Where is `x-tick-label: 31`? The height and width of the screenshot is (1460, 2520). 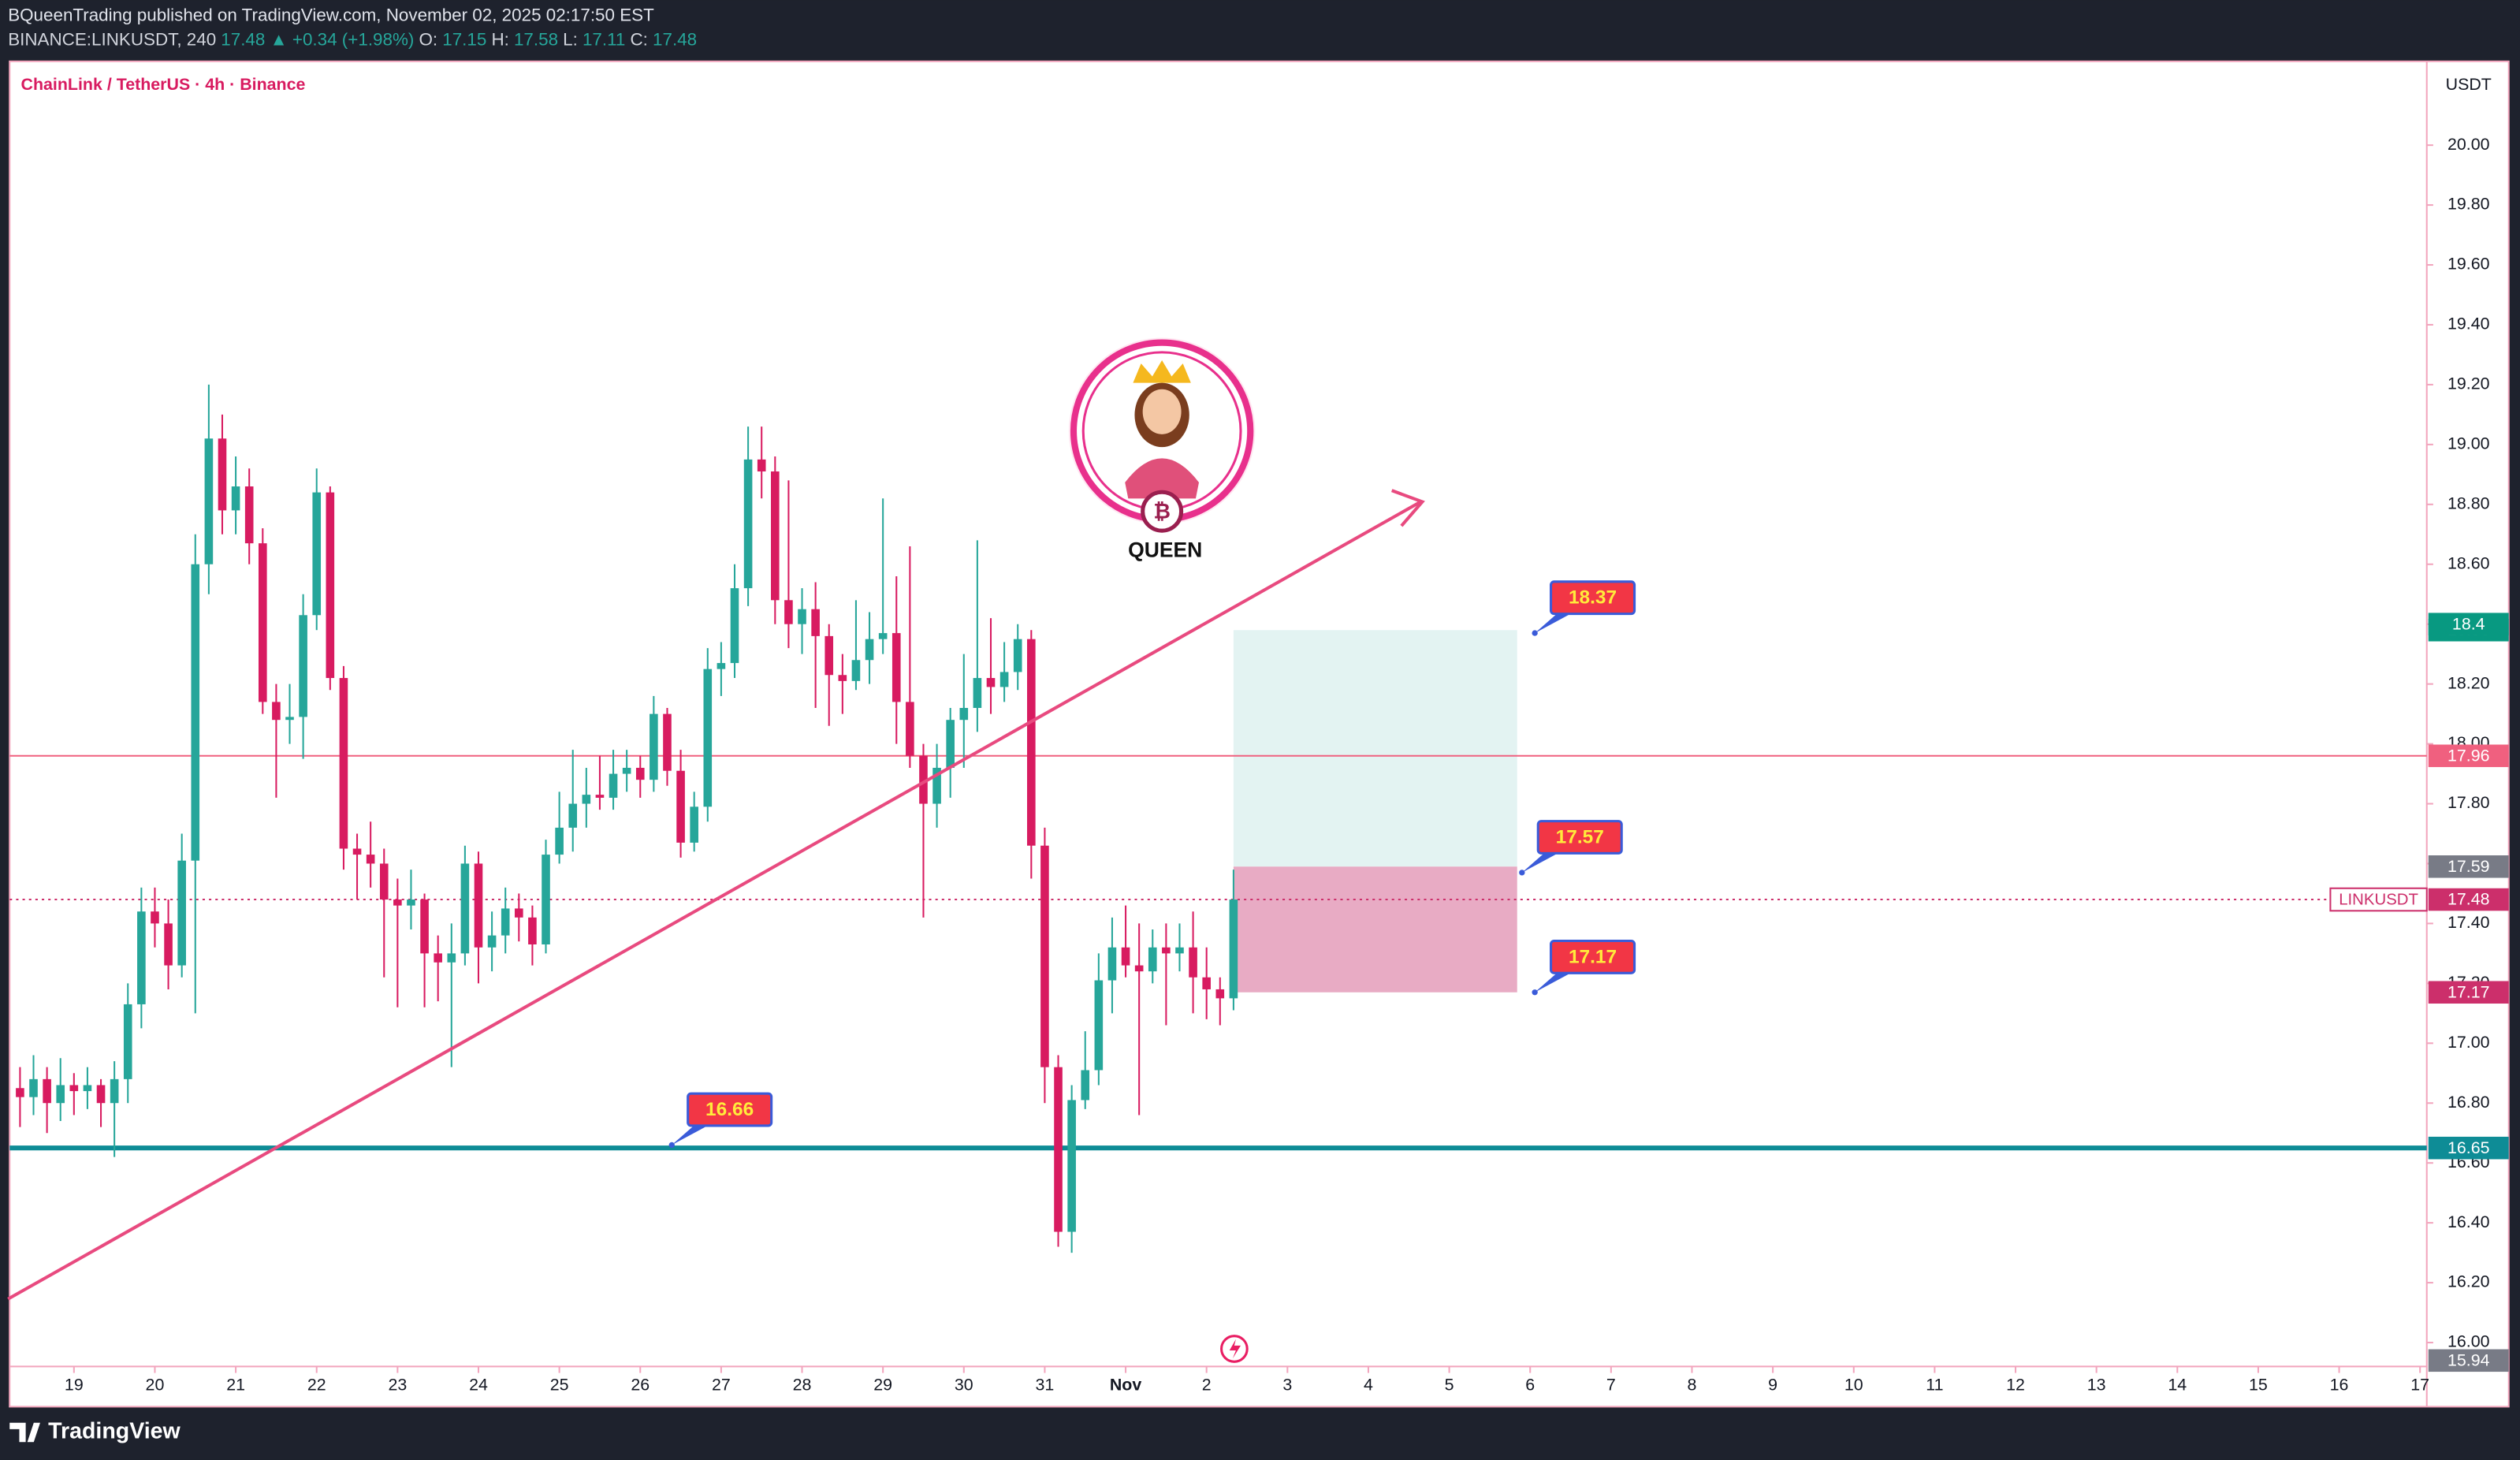
x-tick-label: 31 is located at coordinates (1045, 1385).